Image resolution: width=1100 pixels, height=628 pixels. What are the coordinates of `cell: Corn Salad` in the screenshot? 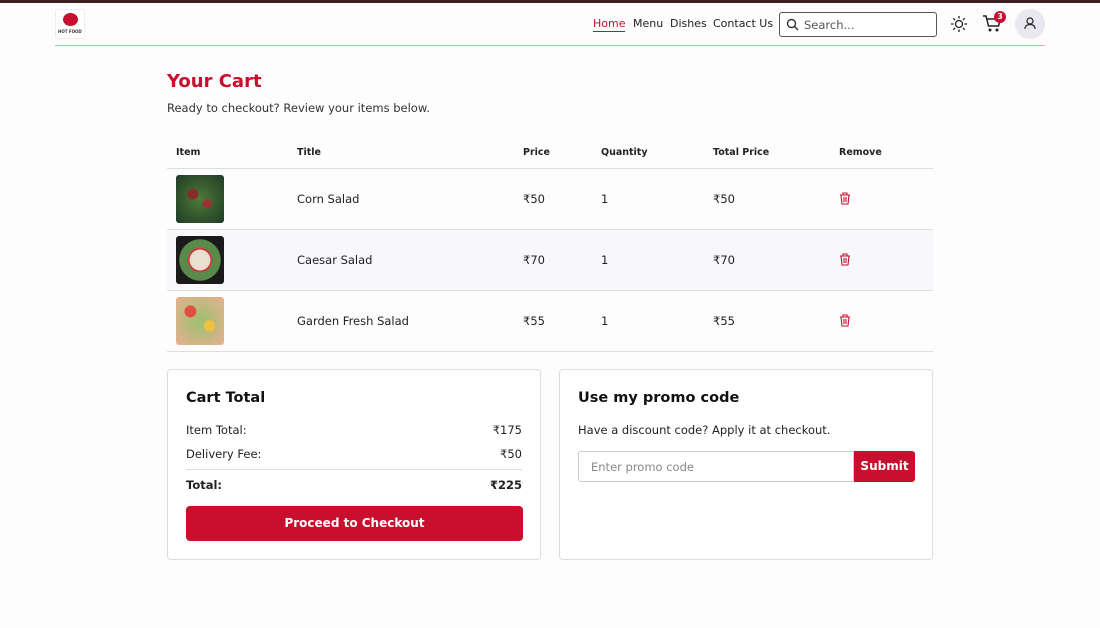 It's located at (328, 199).